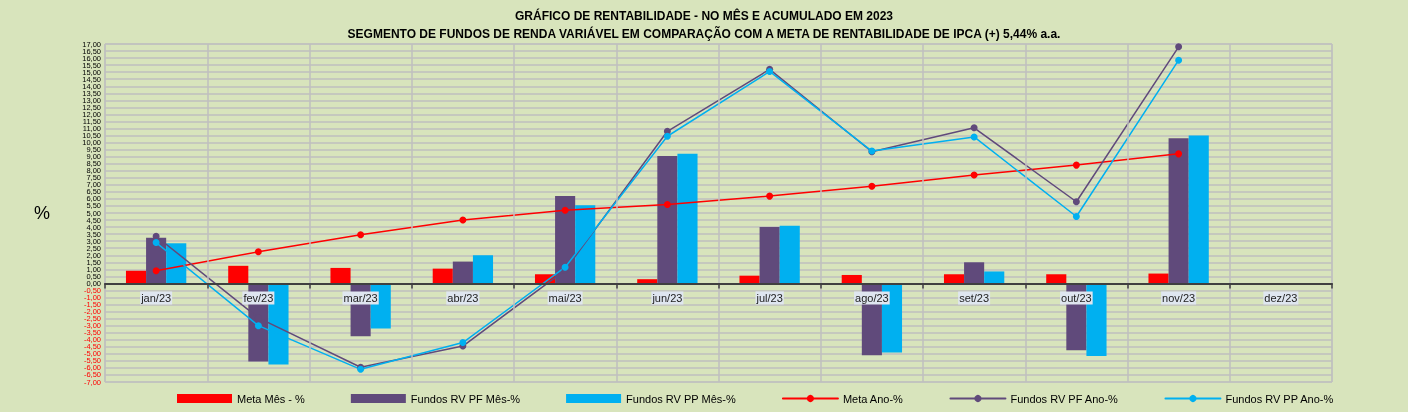 This screenshot has width=1408, height=412. Describe the element at coordinates (667, 297) in the screenshot. I see `x-tick-label: jun/23` at that location.